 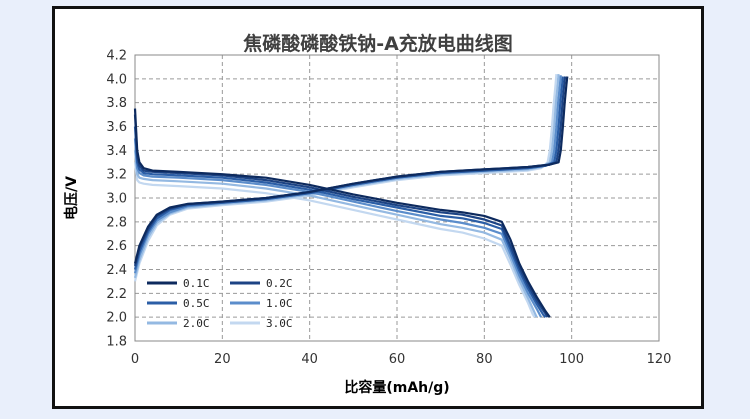 I want to click on y-tick-labels: 1.8 2.0 2.2 2.4 2.6 2.8 3.0 3.2 3.4 3.6 3.8 4.0 4.2, so click(x=116, y=199).